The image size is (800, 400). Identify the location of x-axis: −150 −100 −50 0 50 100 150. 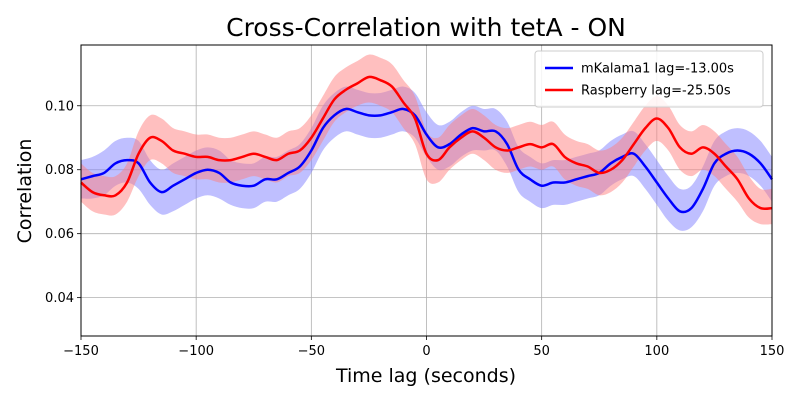
(423, 347).